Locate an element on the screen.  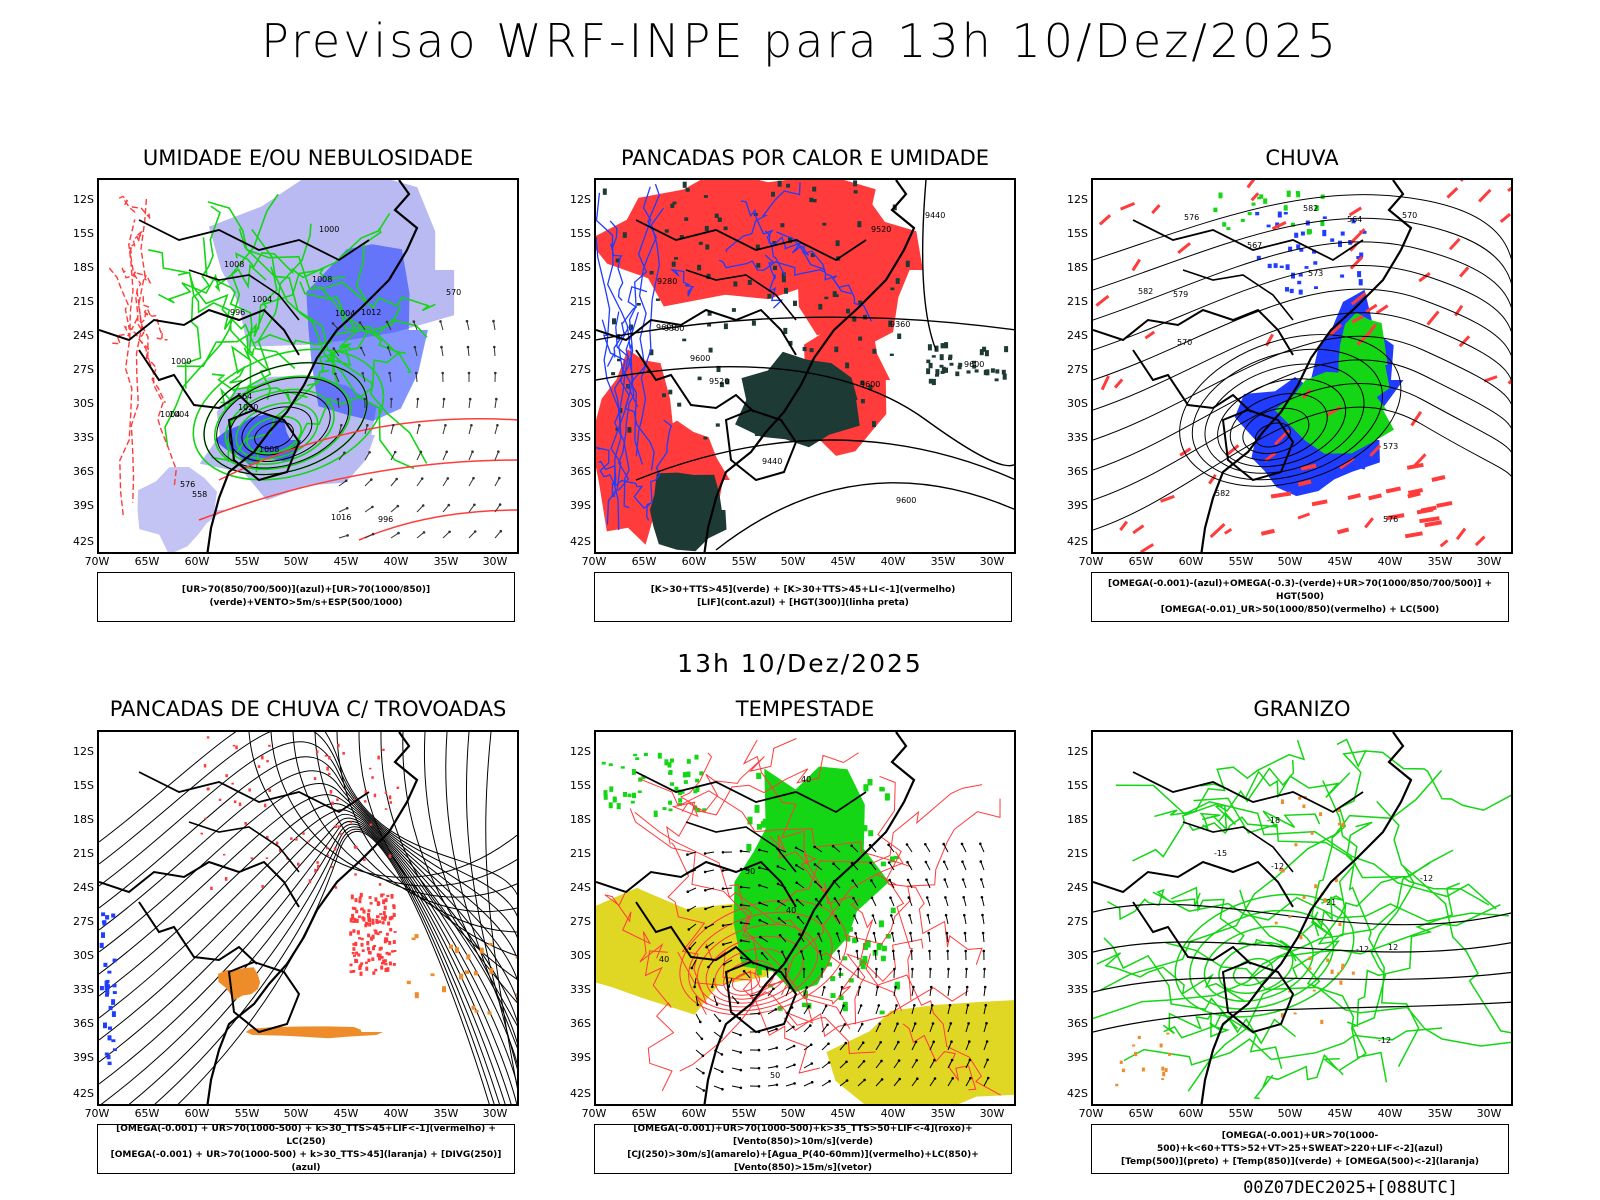
map-granizo: -12 -12 -12 -15 -18 -12 12 21 is located at coordinates (1302, 918).